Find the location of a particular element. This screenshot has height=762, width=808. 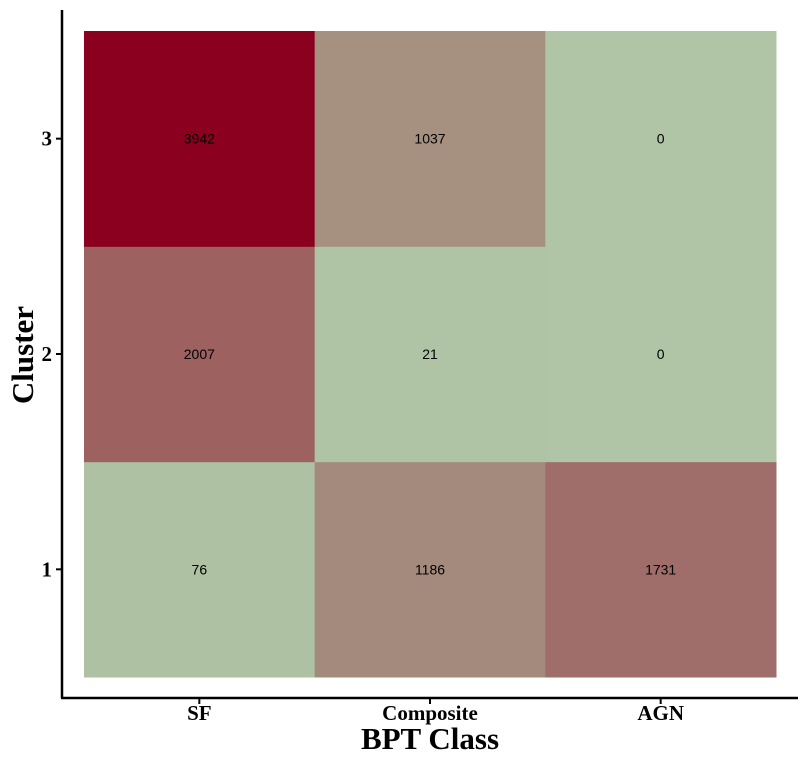

cell-value-label: 21 is located at coordinates (430, 354).